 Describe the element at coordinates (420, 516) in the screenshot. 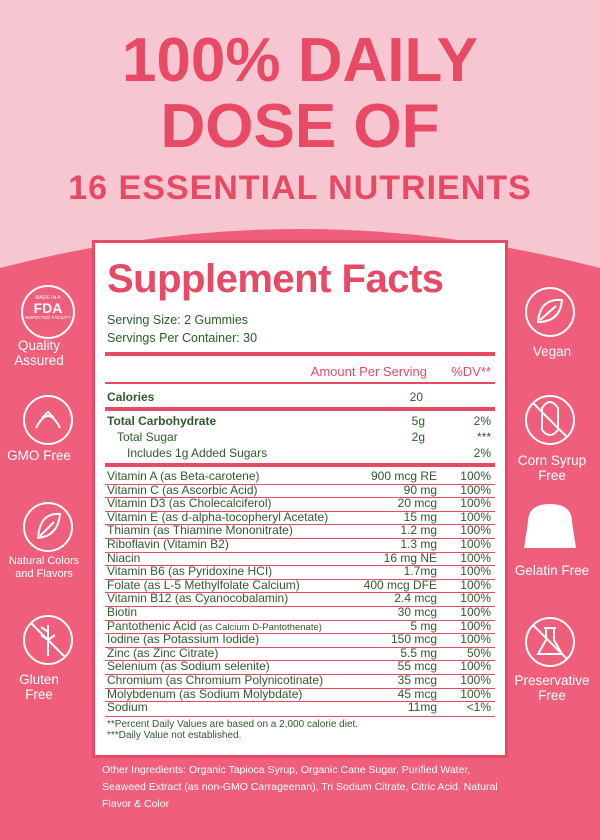

I see `amount: 15 mg` at that location.